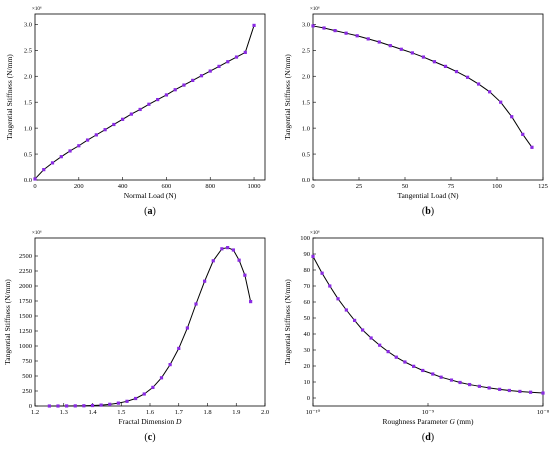  Describe the element at coordinates (27, 361) in the screenshot. I see `y-tick-label: 750` at that location.